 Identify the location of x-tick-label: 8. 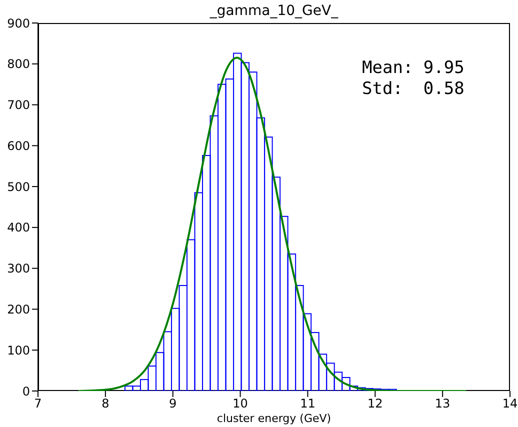
(106, 403).